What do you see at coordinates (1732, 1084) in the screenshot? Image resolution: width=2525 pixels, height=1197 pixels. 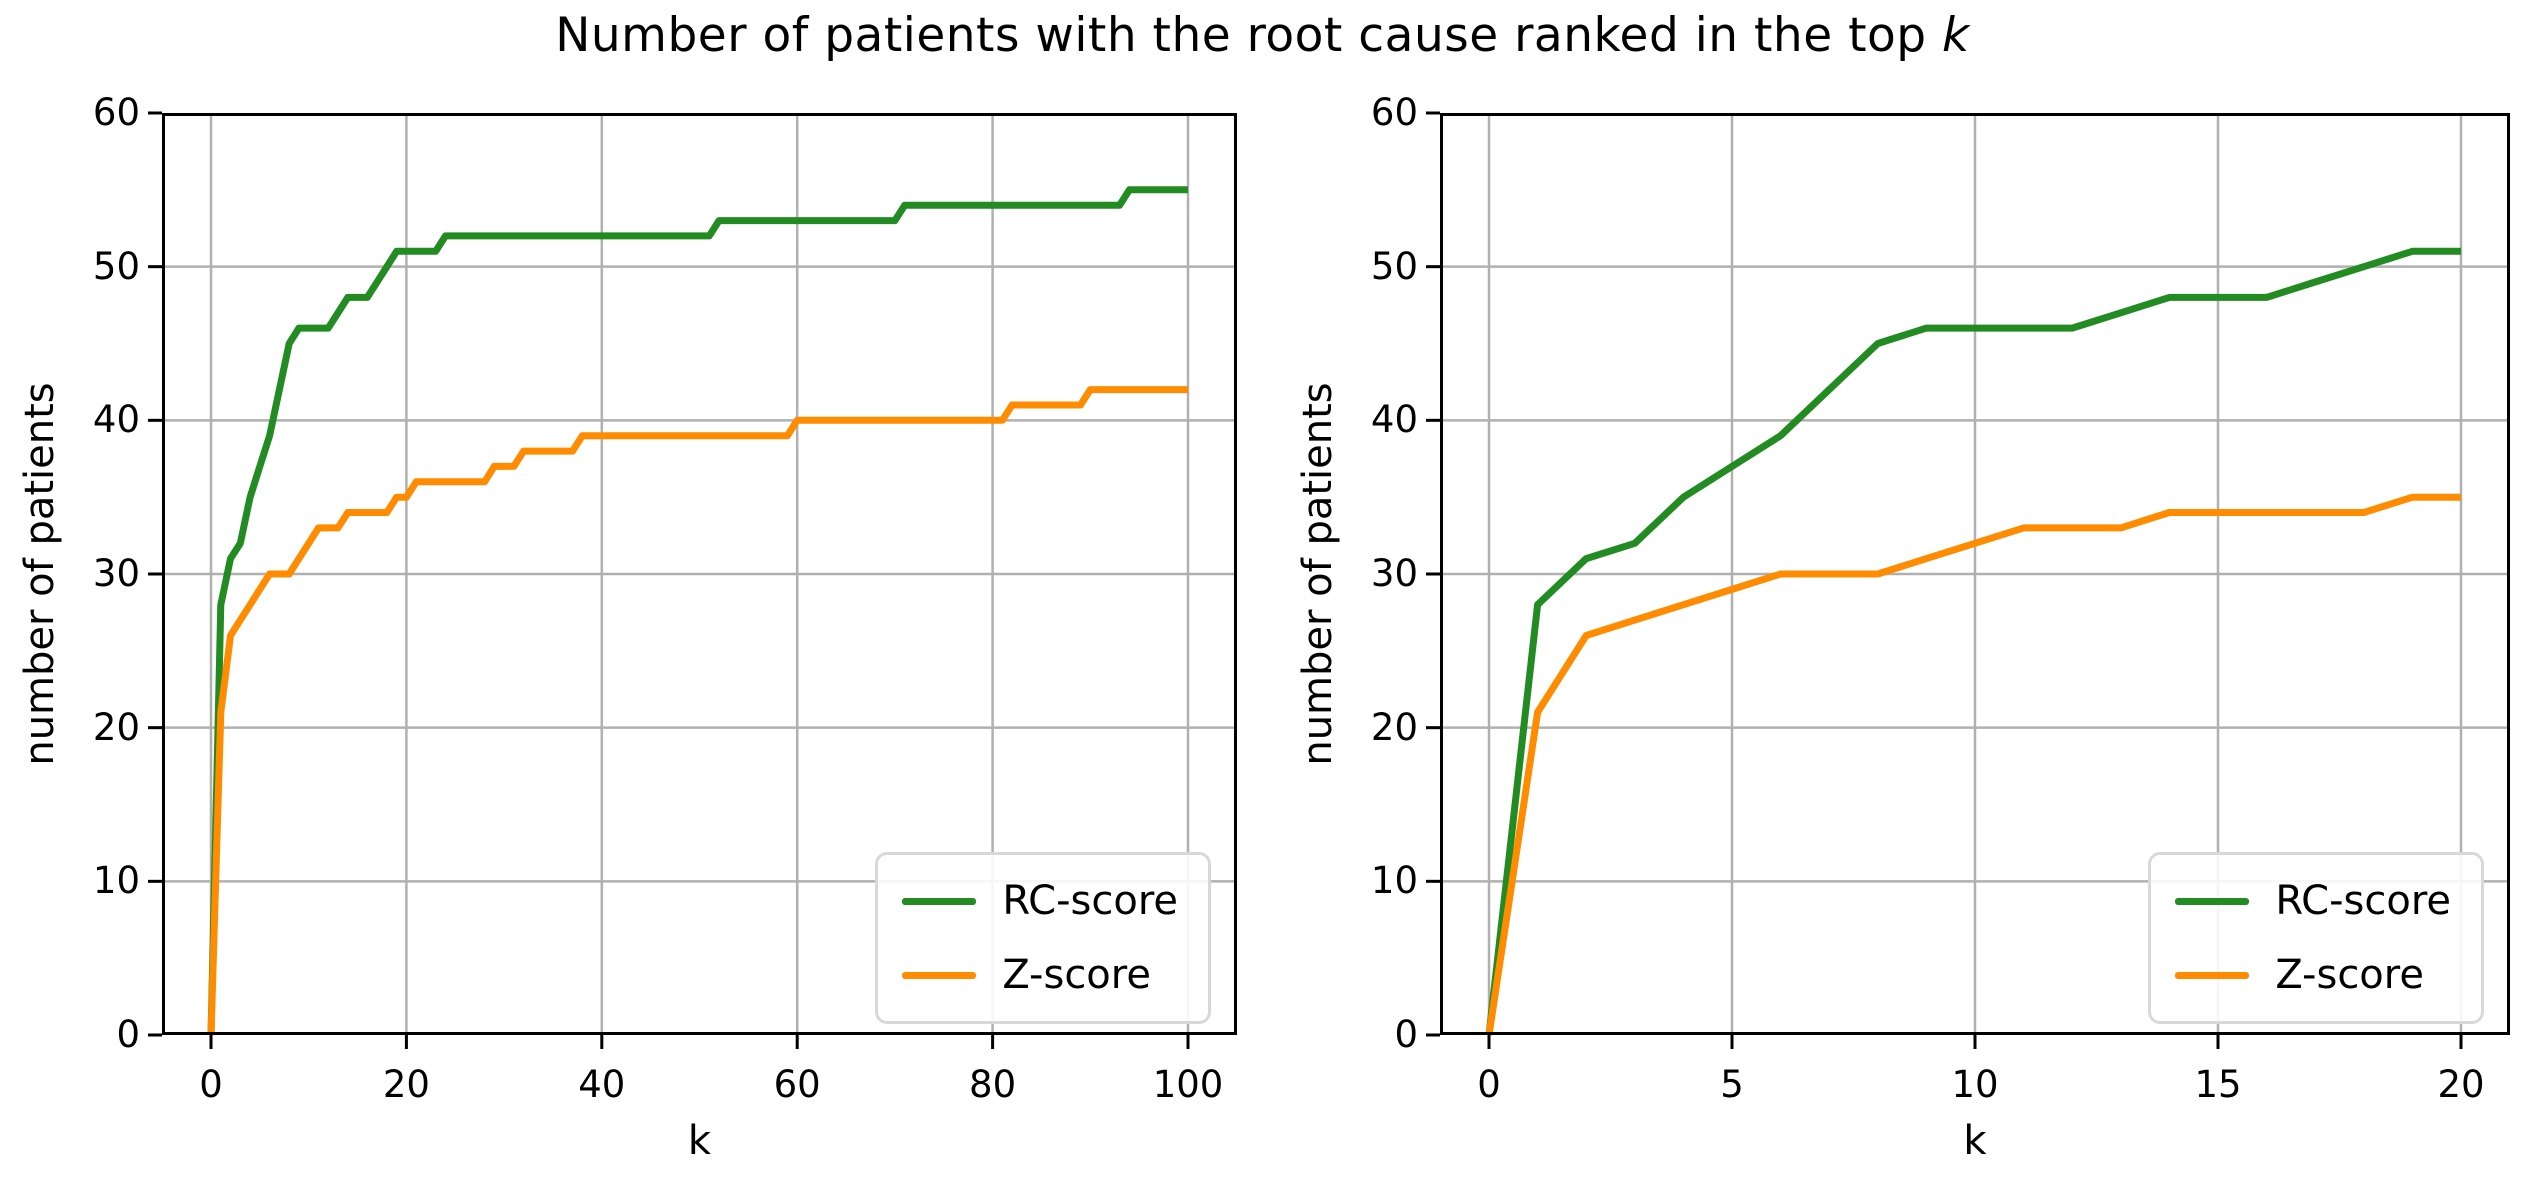 I see `x-tick-label-5: 5` at bounding box center [1732, 1084].